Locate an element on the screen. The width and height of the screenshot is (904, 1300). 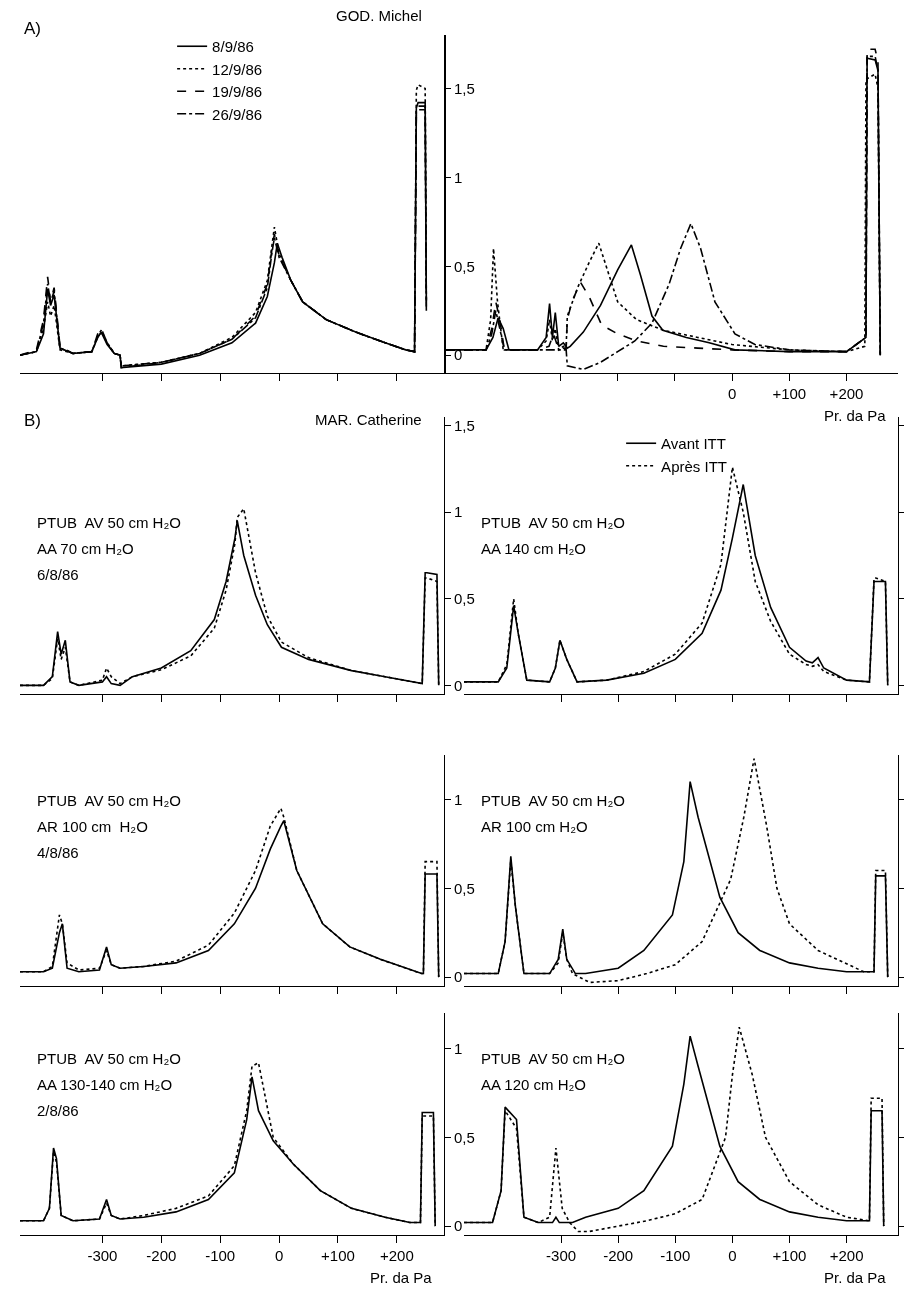
annotation: AA 120 cm H₂O is located at coordinates (534, 1084).